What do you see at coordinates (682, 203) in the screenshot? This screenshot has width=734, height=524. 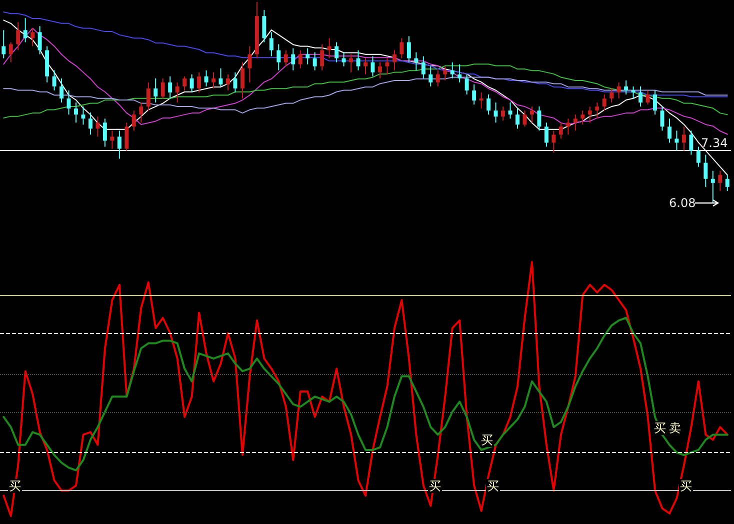 I see `annotation: 6.08` at bounding box center [682, 203].